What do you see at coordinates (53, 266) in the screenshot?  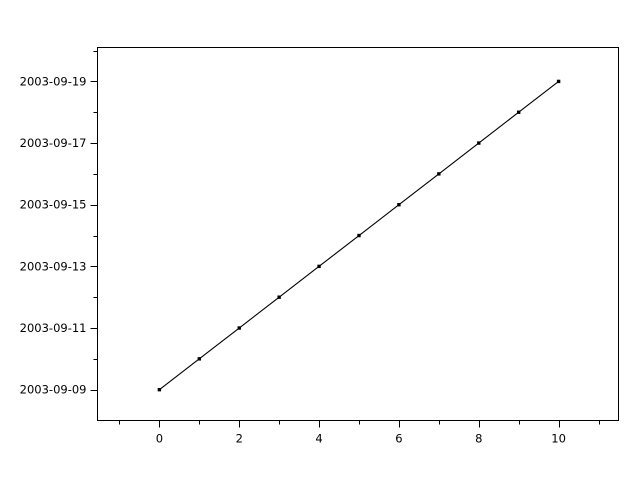 I see `y-tick-label: 2003-09-13` at bounding box center [53, 266].